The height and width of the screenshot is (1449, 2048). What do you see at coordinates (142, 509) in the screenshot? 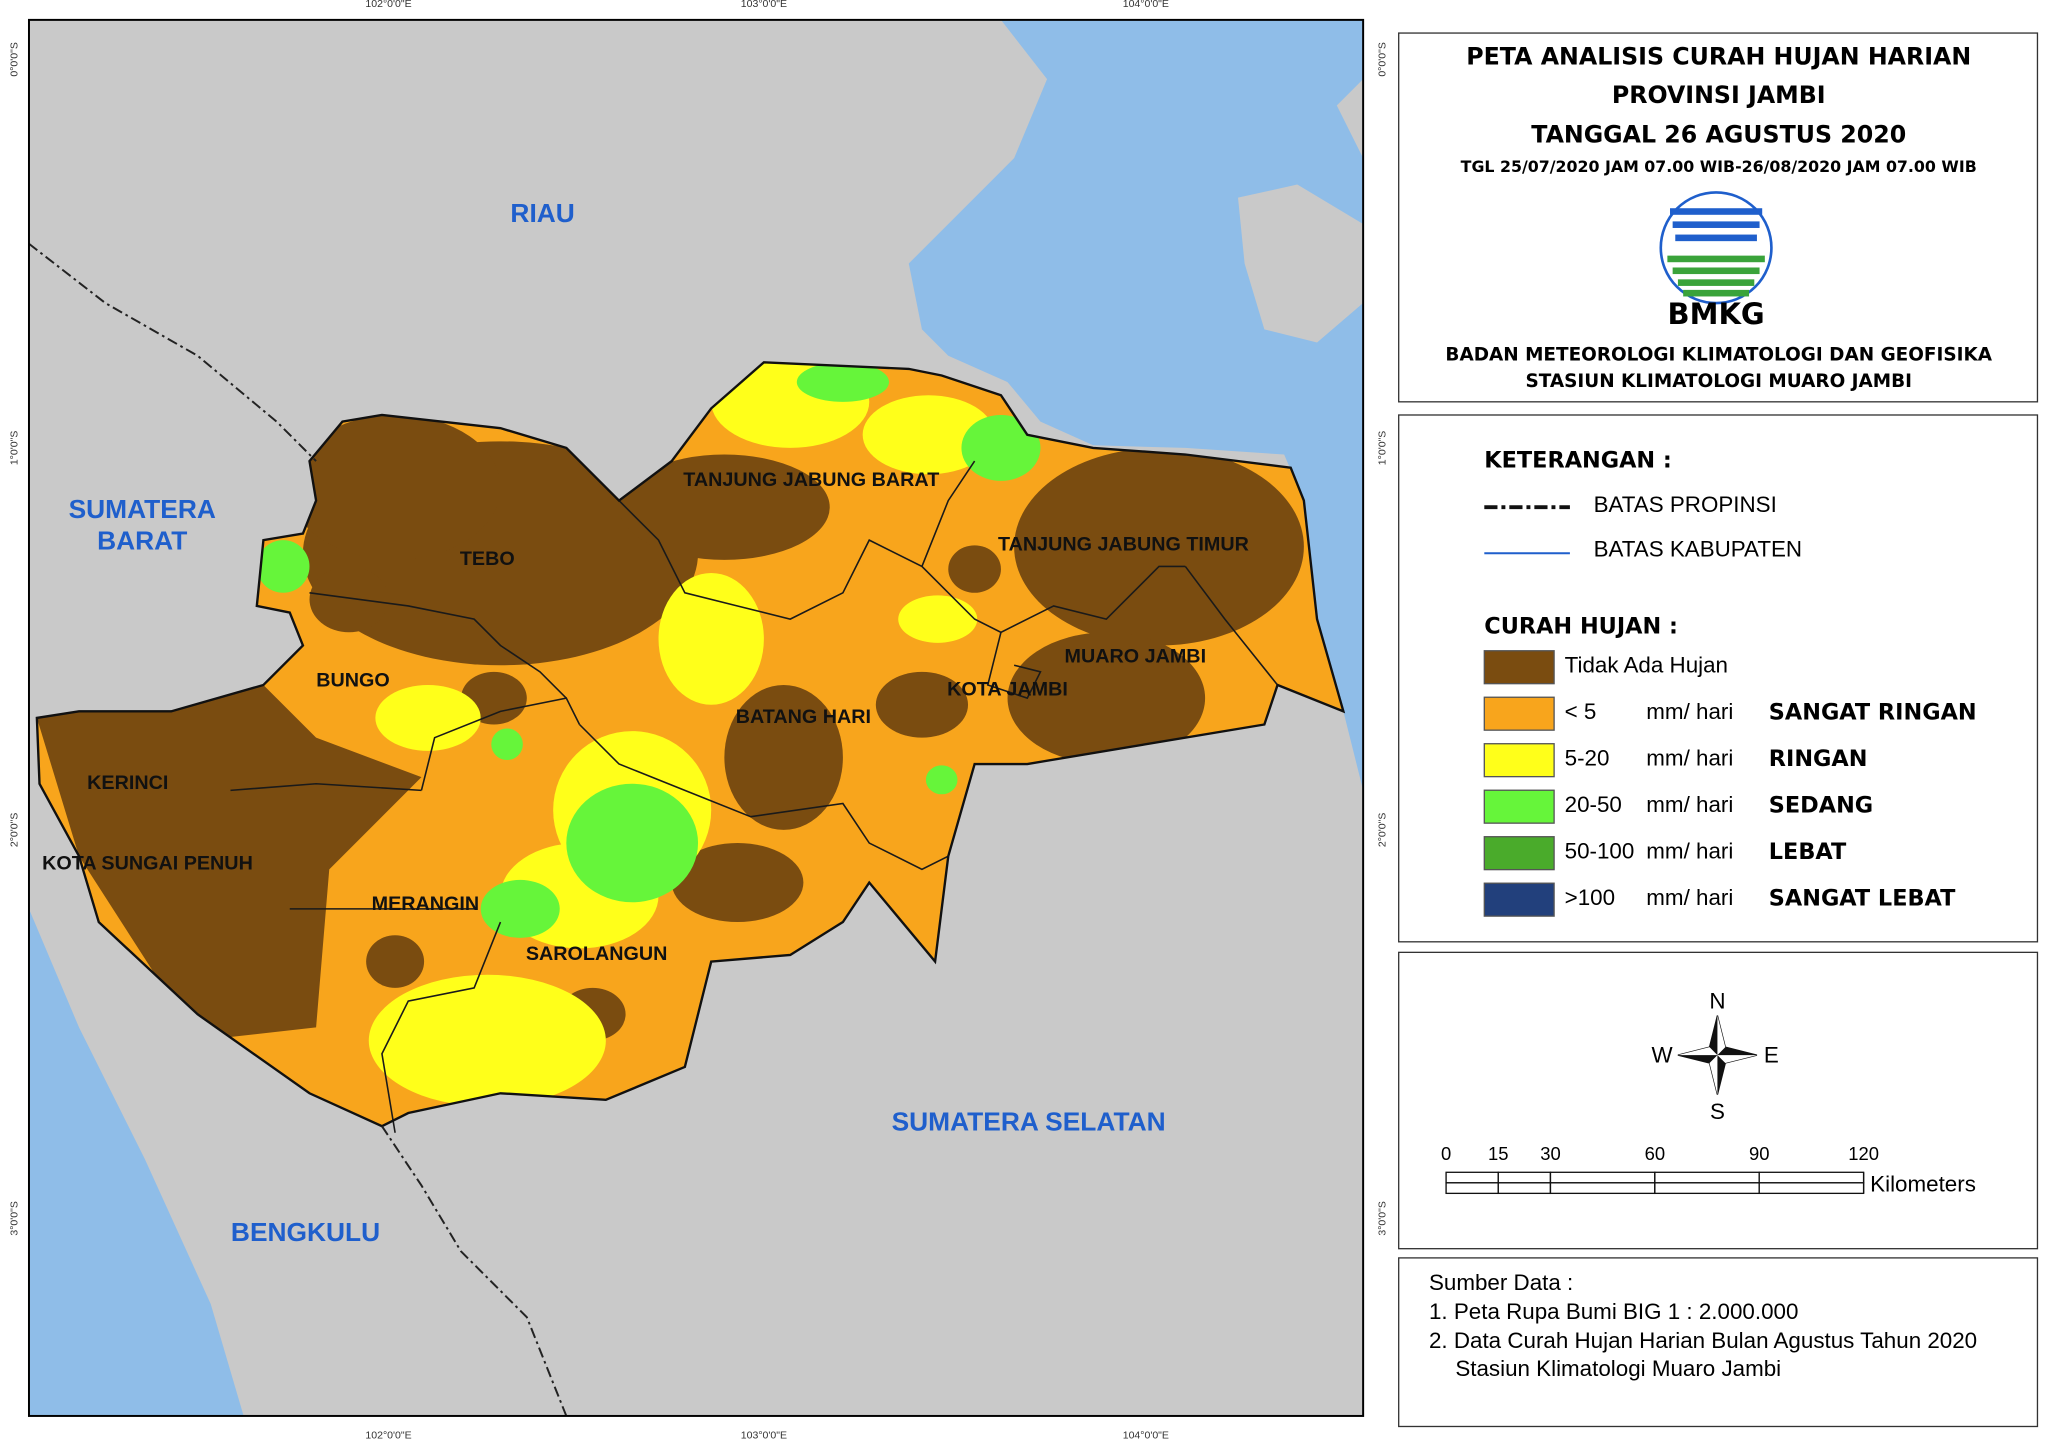
I see `province-label: SUMATERA` at bounding box center [142, 509].